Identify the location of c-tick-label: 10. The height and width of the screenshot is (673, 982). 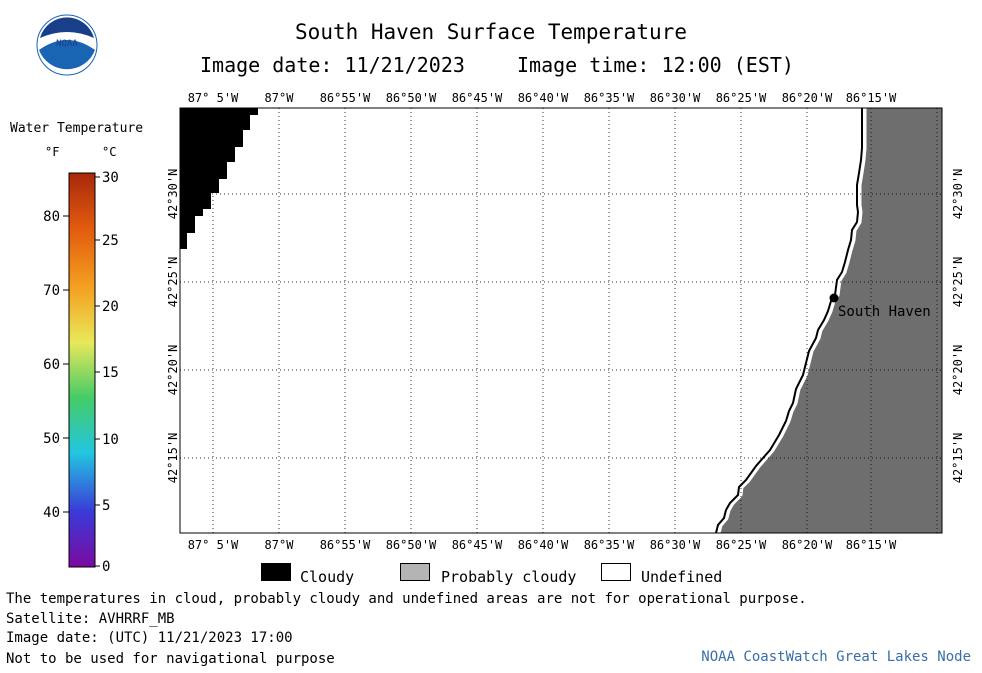
(110, 440).